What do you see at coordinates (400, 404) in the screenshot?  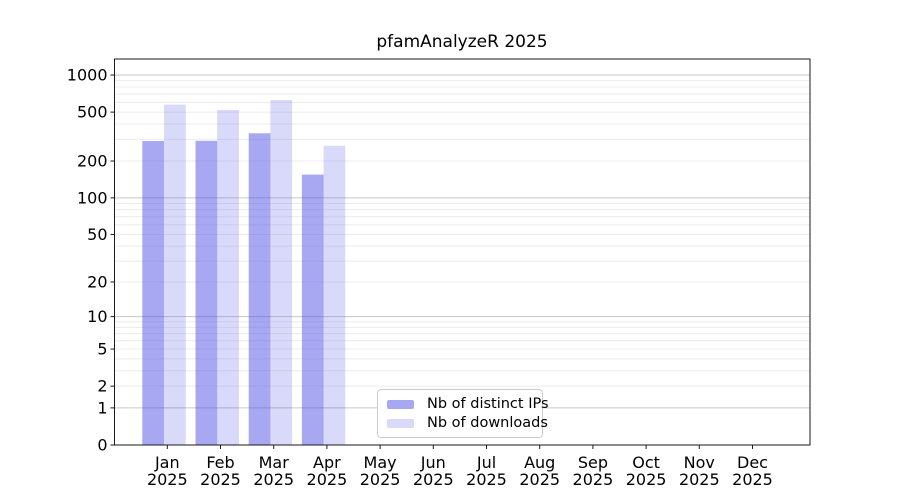 I see `distinct-ips-swatch-icon` at bounding box center [400, 404].